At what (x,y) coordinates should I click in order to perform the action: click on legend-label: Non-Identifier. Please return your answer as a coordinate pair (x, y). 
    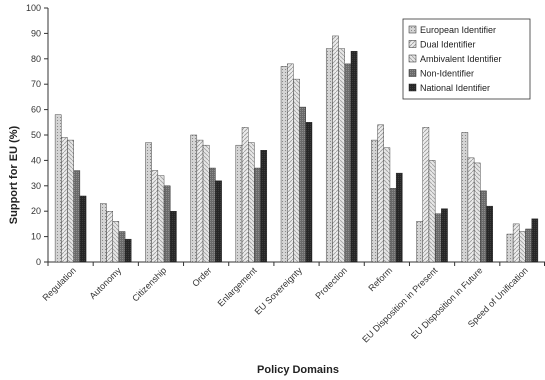
    Looking at the image, I should click on (447, 74).